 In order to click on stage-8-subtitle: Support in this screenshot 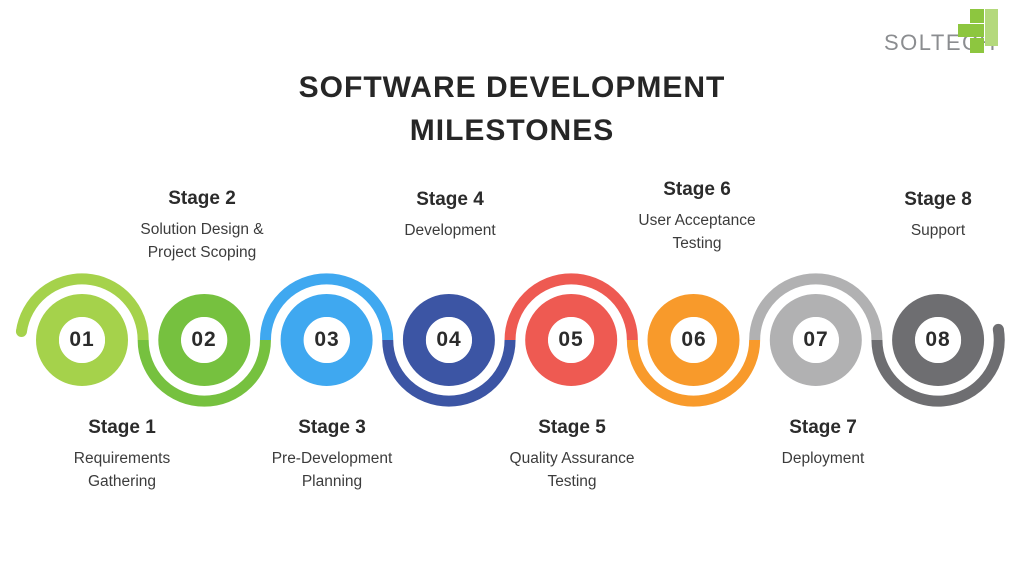, I will do `click(938, 230)`.